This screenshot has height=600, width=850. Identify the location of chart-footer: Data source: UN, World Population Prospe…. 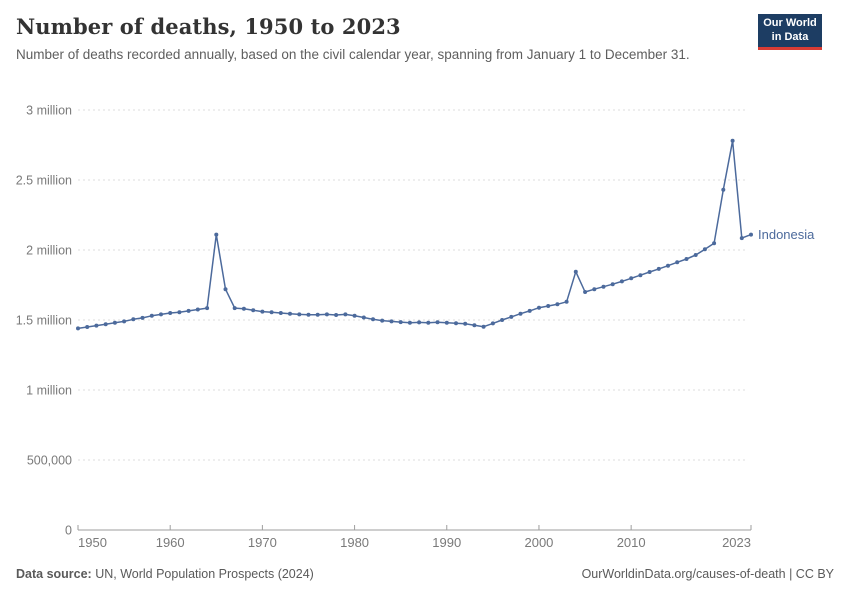
(425, 574).